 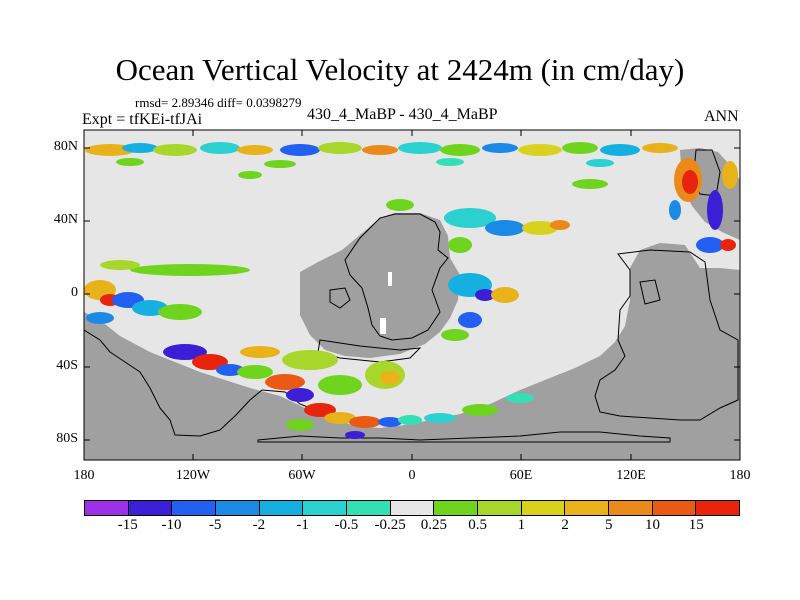 I want to click on colorbar-label: -0.5, so click(x=346, y=525).